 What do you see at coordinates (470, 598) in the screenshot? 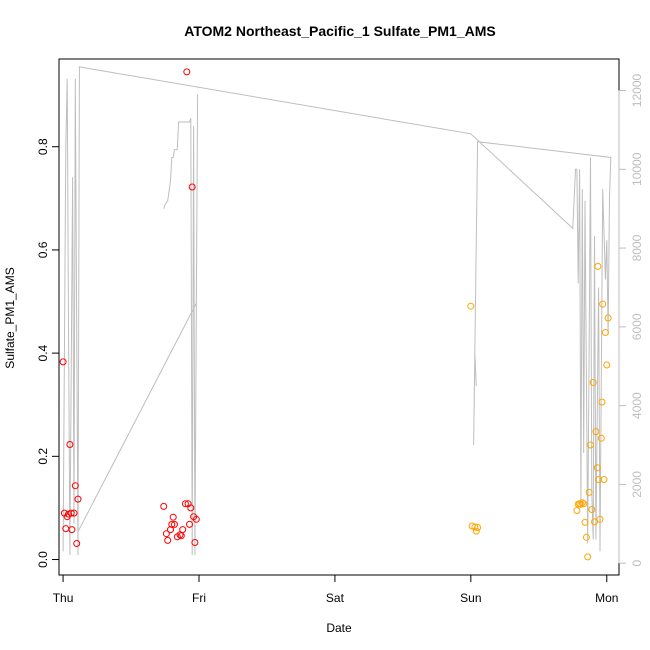
I see `x-tick-label: Sun` at bounding box center [470, 598].